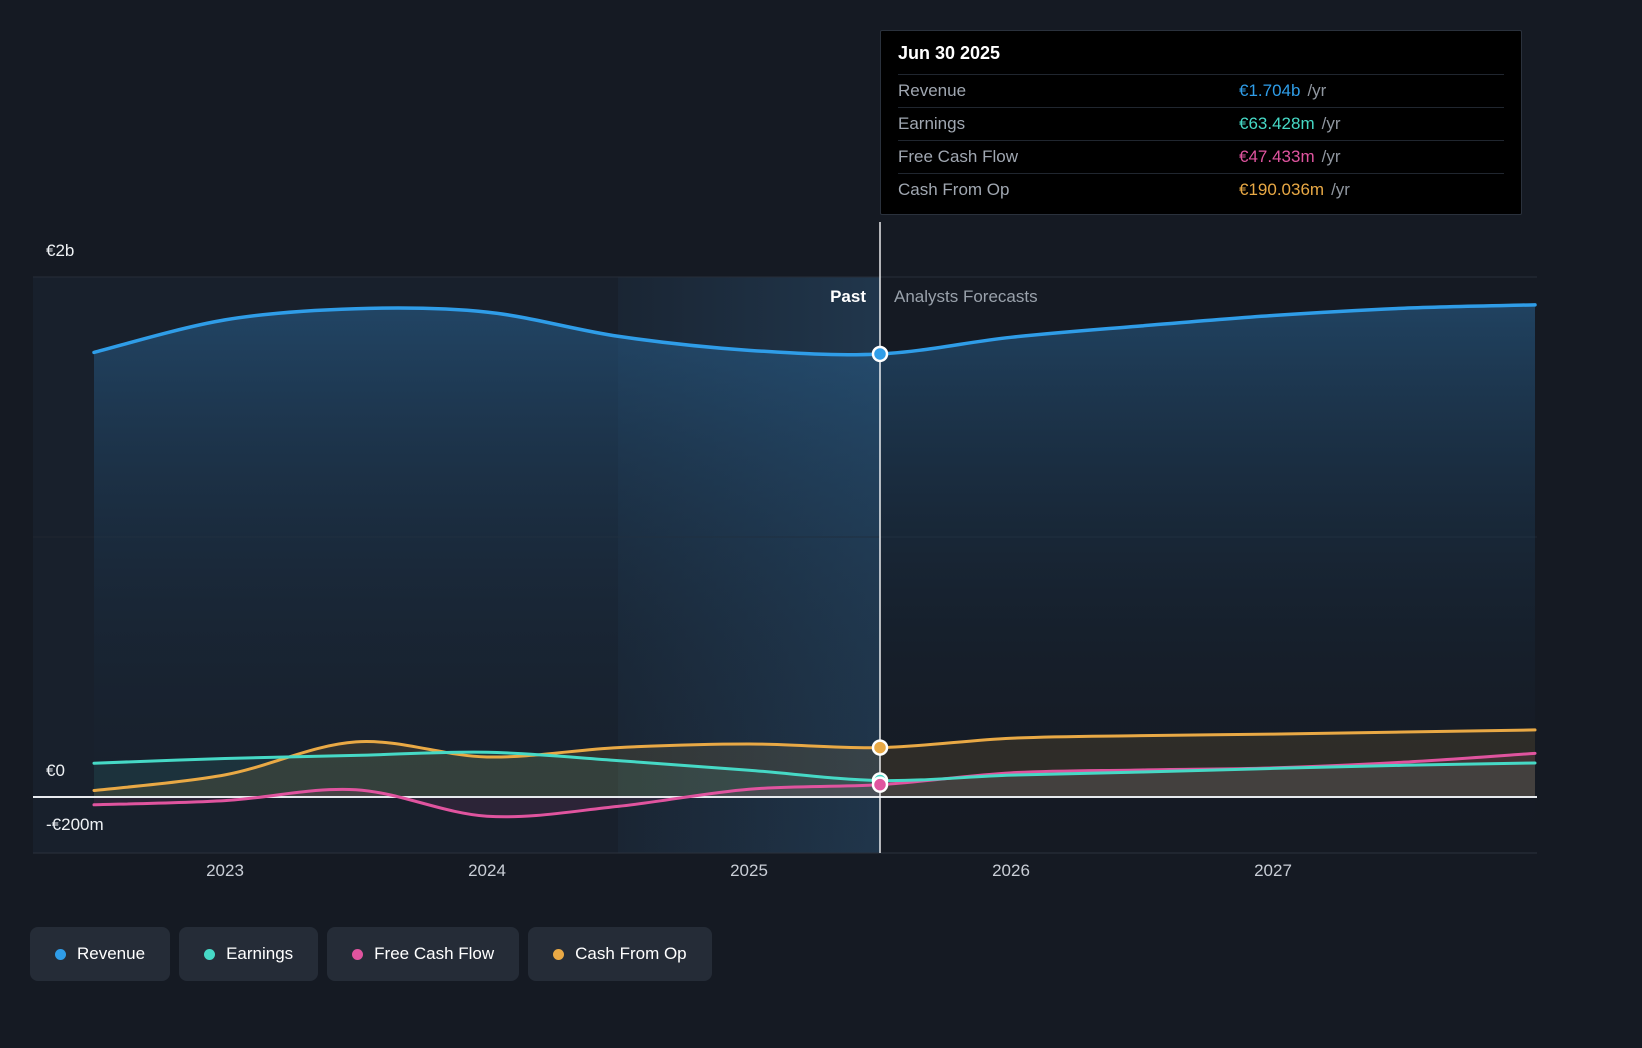 This screenshot has width=1642, height=1048. Describe the element at coordinates (210, 954) in the screenshot. I see `earnings-dot-icon` at that location.